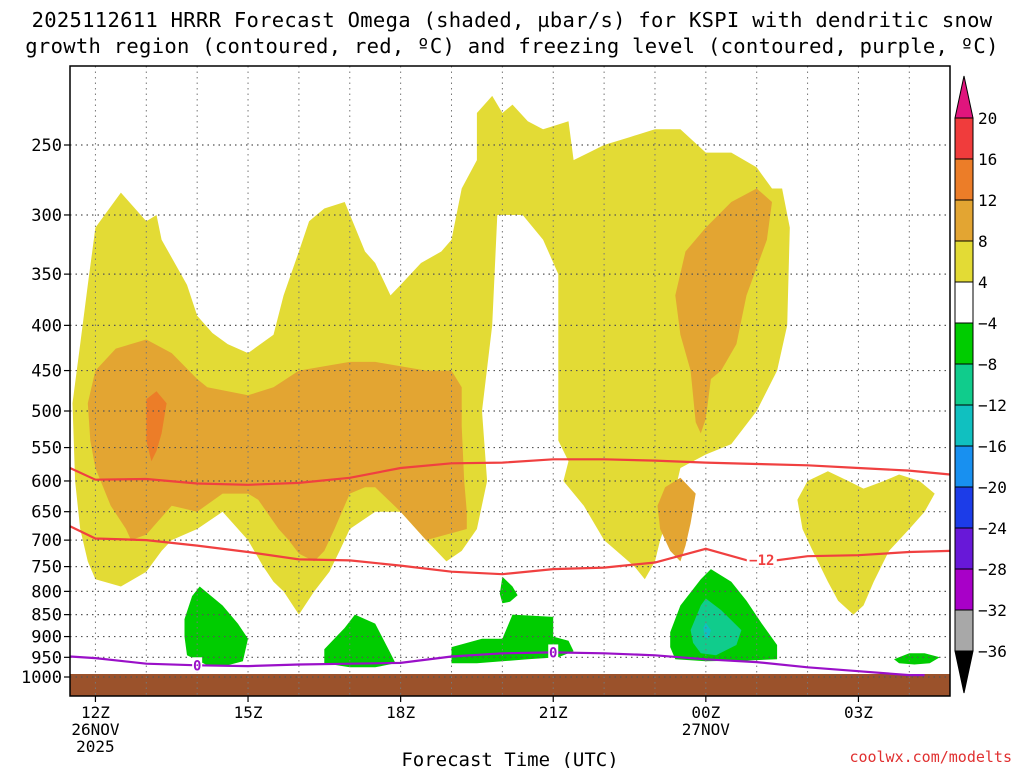 Image resolution: width=1024 pixels, height=768 pixels. What do you see at coordinates (46, 449) in the screenshot?
I see `y-tick-label-550: 550` at bounding box center [46, 449].